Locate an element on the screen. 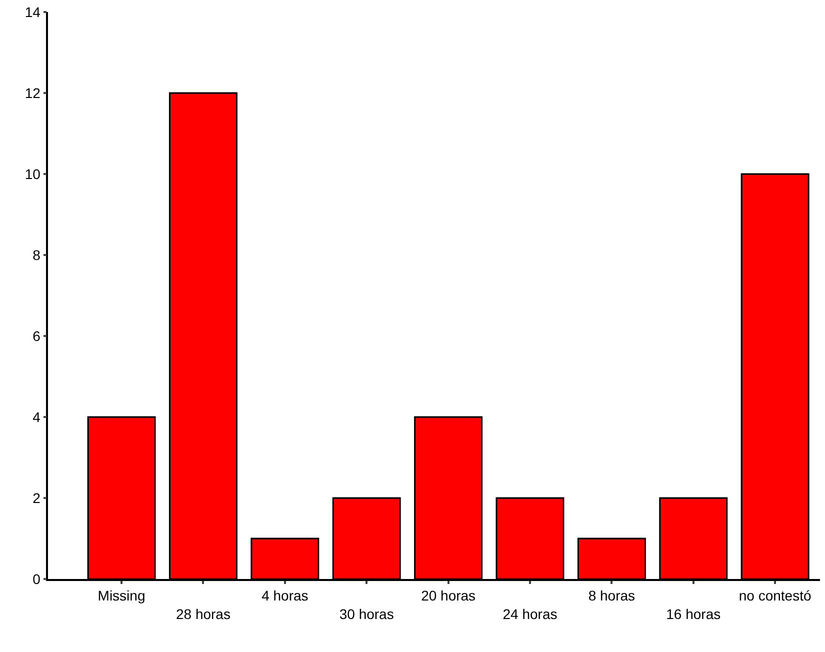 Image resolution: width=825 pixels, height=652 pixels. x-tick-label: 30 horas is located at coordinates (366, 614).